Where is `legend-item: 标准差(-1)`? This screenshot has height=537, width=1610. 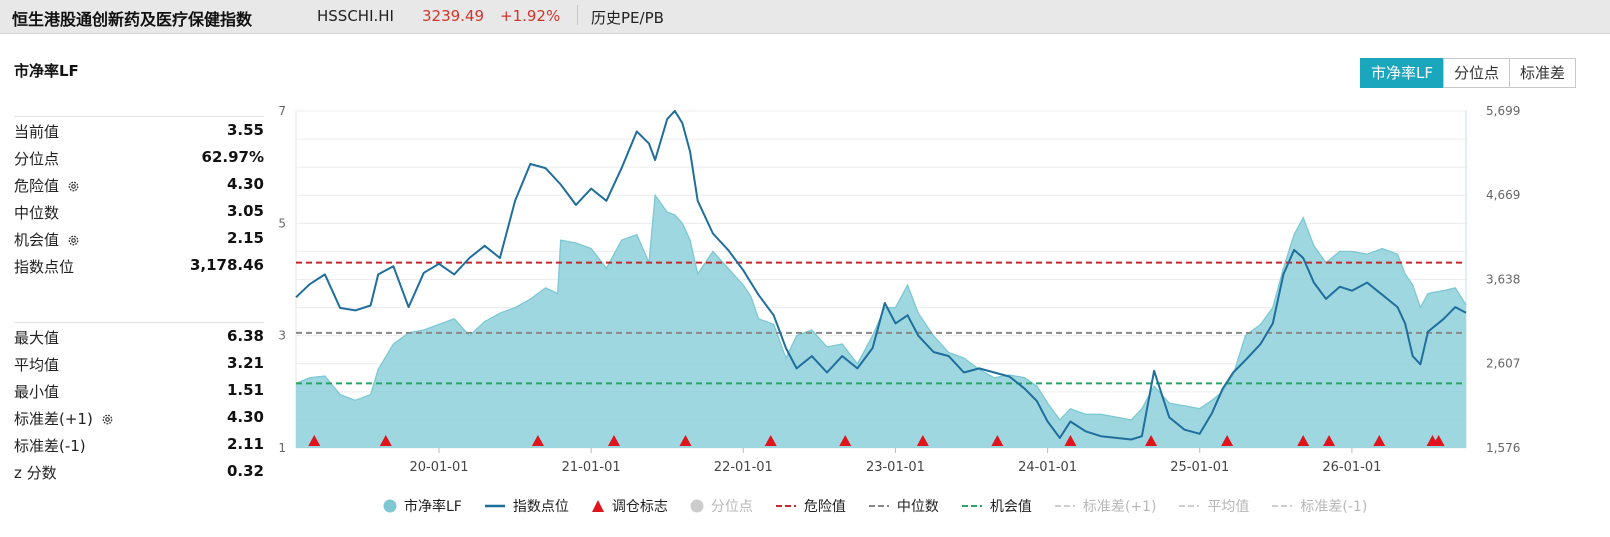
legend-item: 标准差(-1) is located at coordinates (1319, 506).